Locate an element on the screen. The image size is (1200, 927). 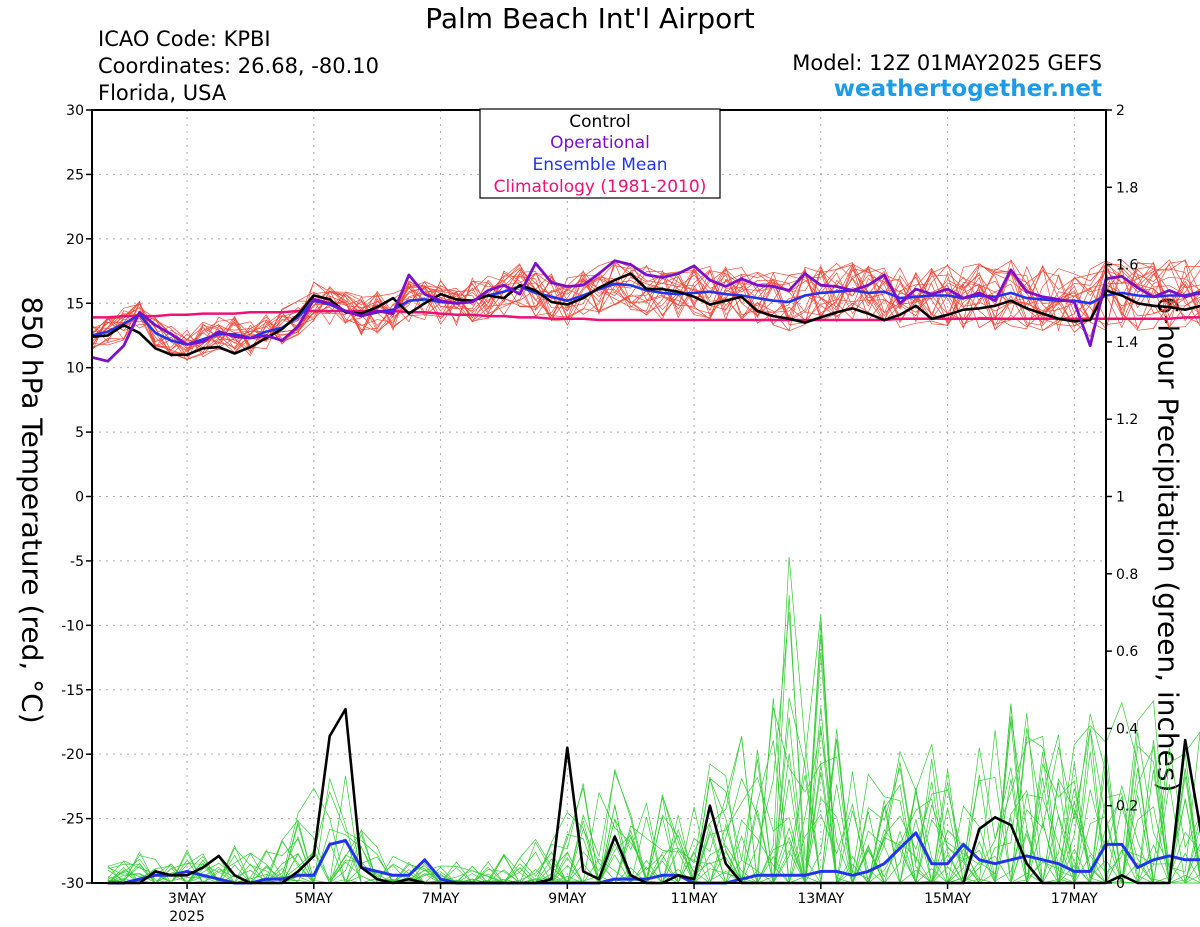
precip-member-line is located at coordinates (653, 817).